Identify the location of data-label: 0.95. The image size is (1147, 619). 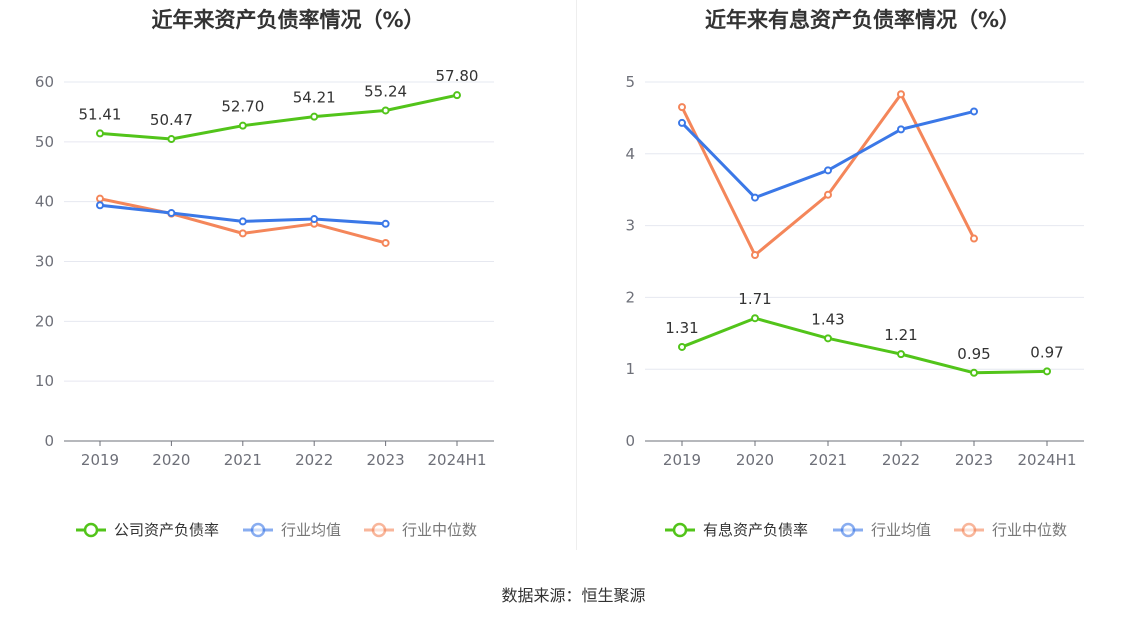
(973, 354).